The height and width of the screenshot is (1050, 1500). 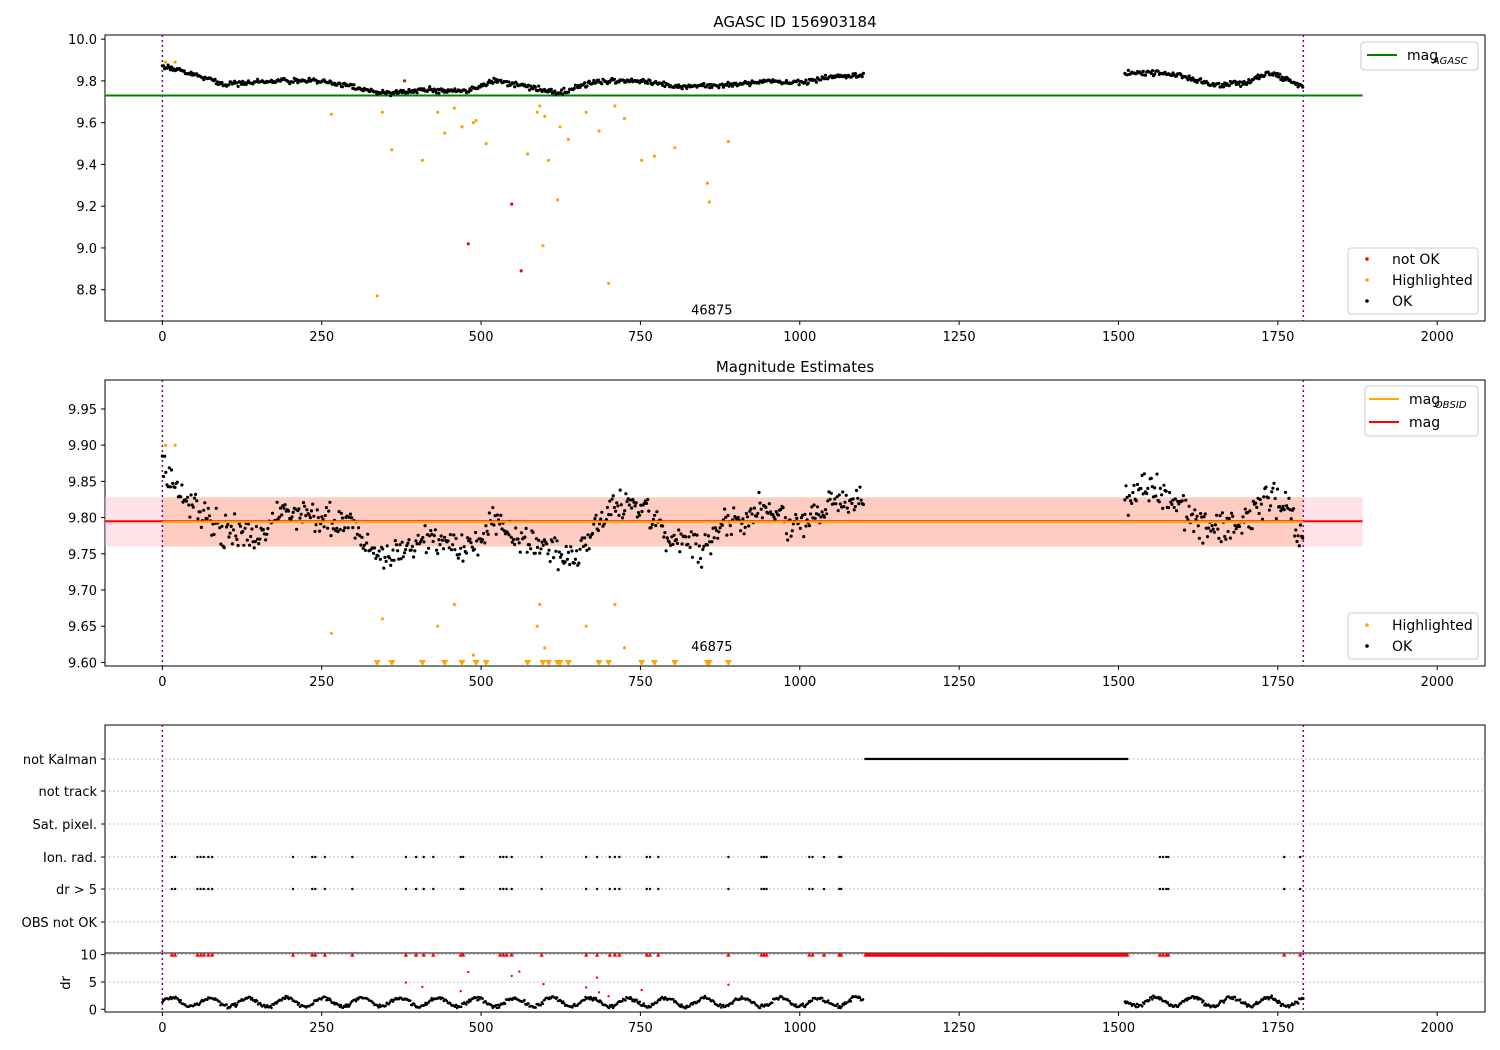 I want to click on x-tick-label: 500, so click(x=481, y=1028).